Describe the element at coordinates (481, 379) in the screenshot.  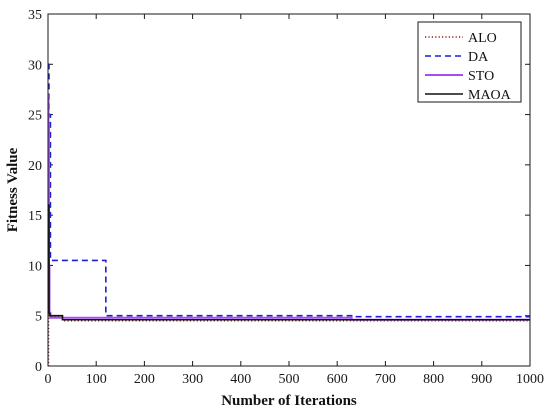
I see `x-tick-label: 900` at that location.